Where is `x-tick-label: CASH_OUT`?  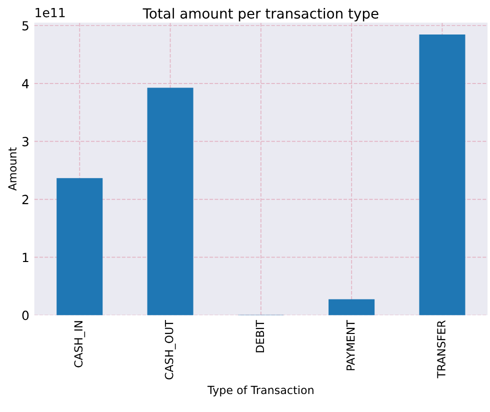 x-tick-label: CASH_OUT is located at coordinates (170, 350).